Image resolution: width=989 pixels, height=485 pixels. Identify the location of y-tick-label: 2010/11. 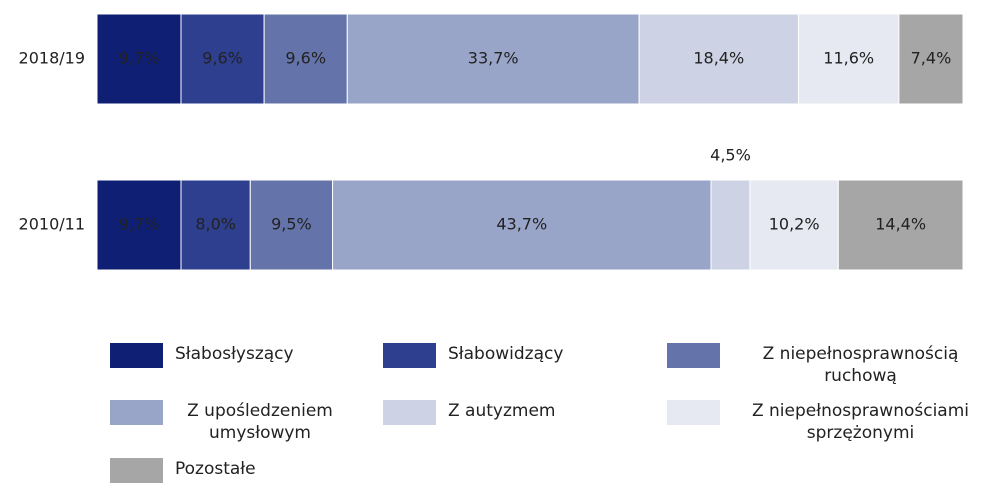
(52, 224).